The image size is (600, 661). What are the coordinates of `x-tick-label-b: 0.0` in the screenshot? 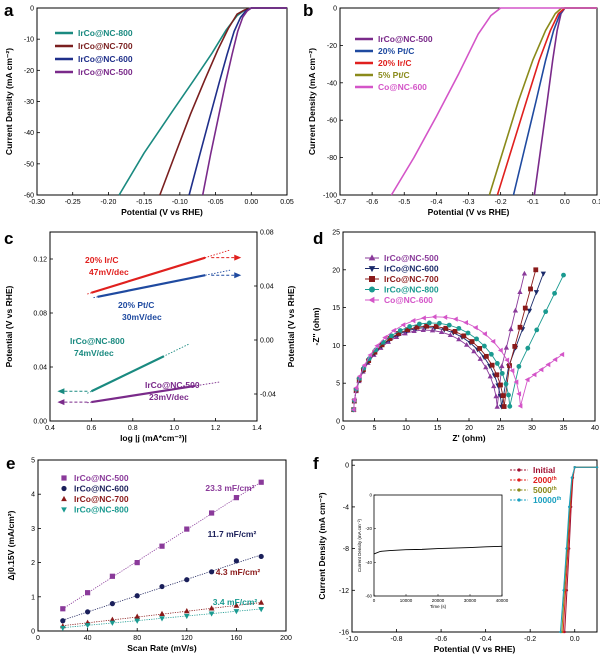 It's located at (565, 202).